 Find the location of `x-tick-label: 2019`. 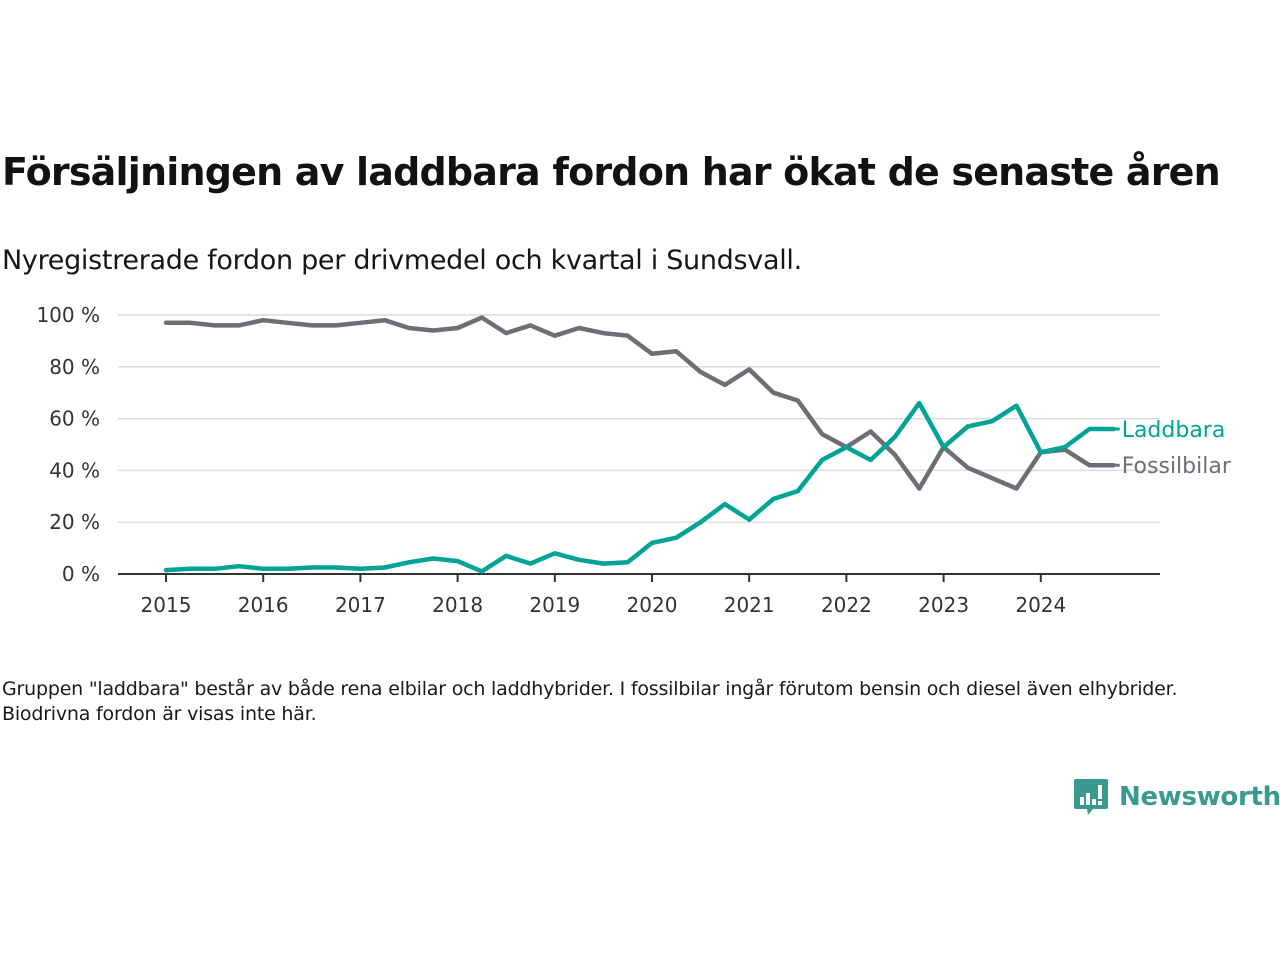

x-tick-label: 2019 is located at coordinates (554, 605).